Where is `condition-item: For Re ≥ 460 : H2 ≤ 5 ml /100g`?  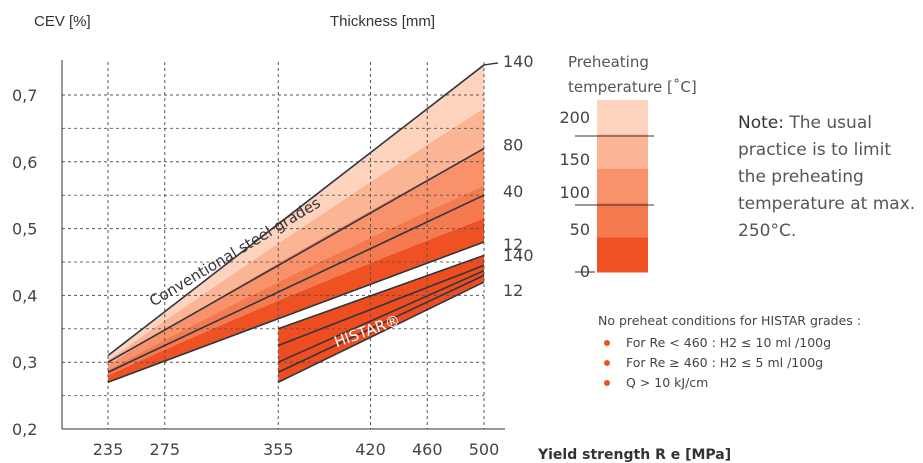 condition-item: For Re ≥ 460 : H2 ≤ 5 ml /100g is located at coordinates (758, 363).